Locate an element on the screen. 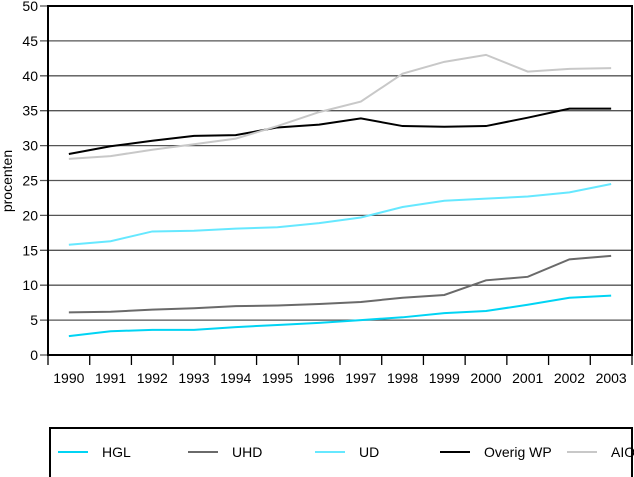 Image resolution: width=634 pixels, height=477 pixels. x-tick-label: 1999 is located at coordinates (444, 378).